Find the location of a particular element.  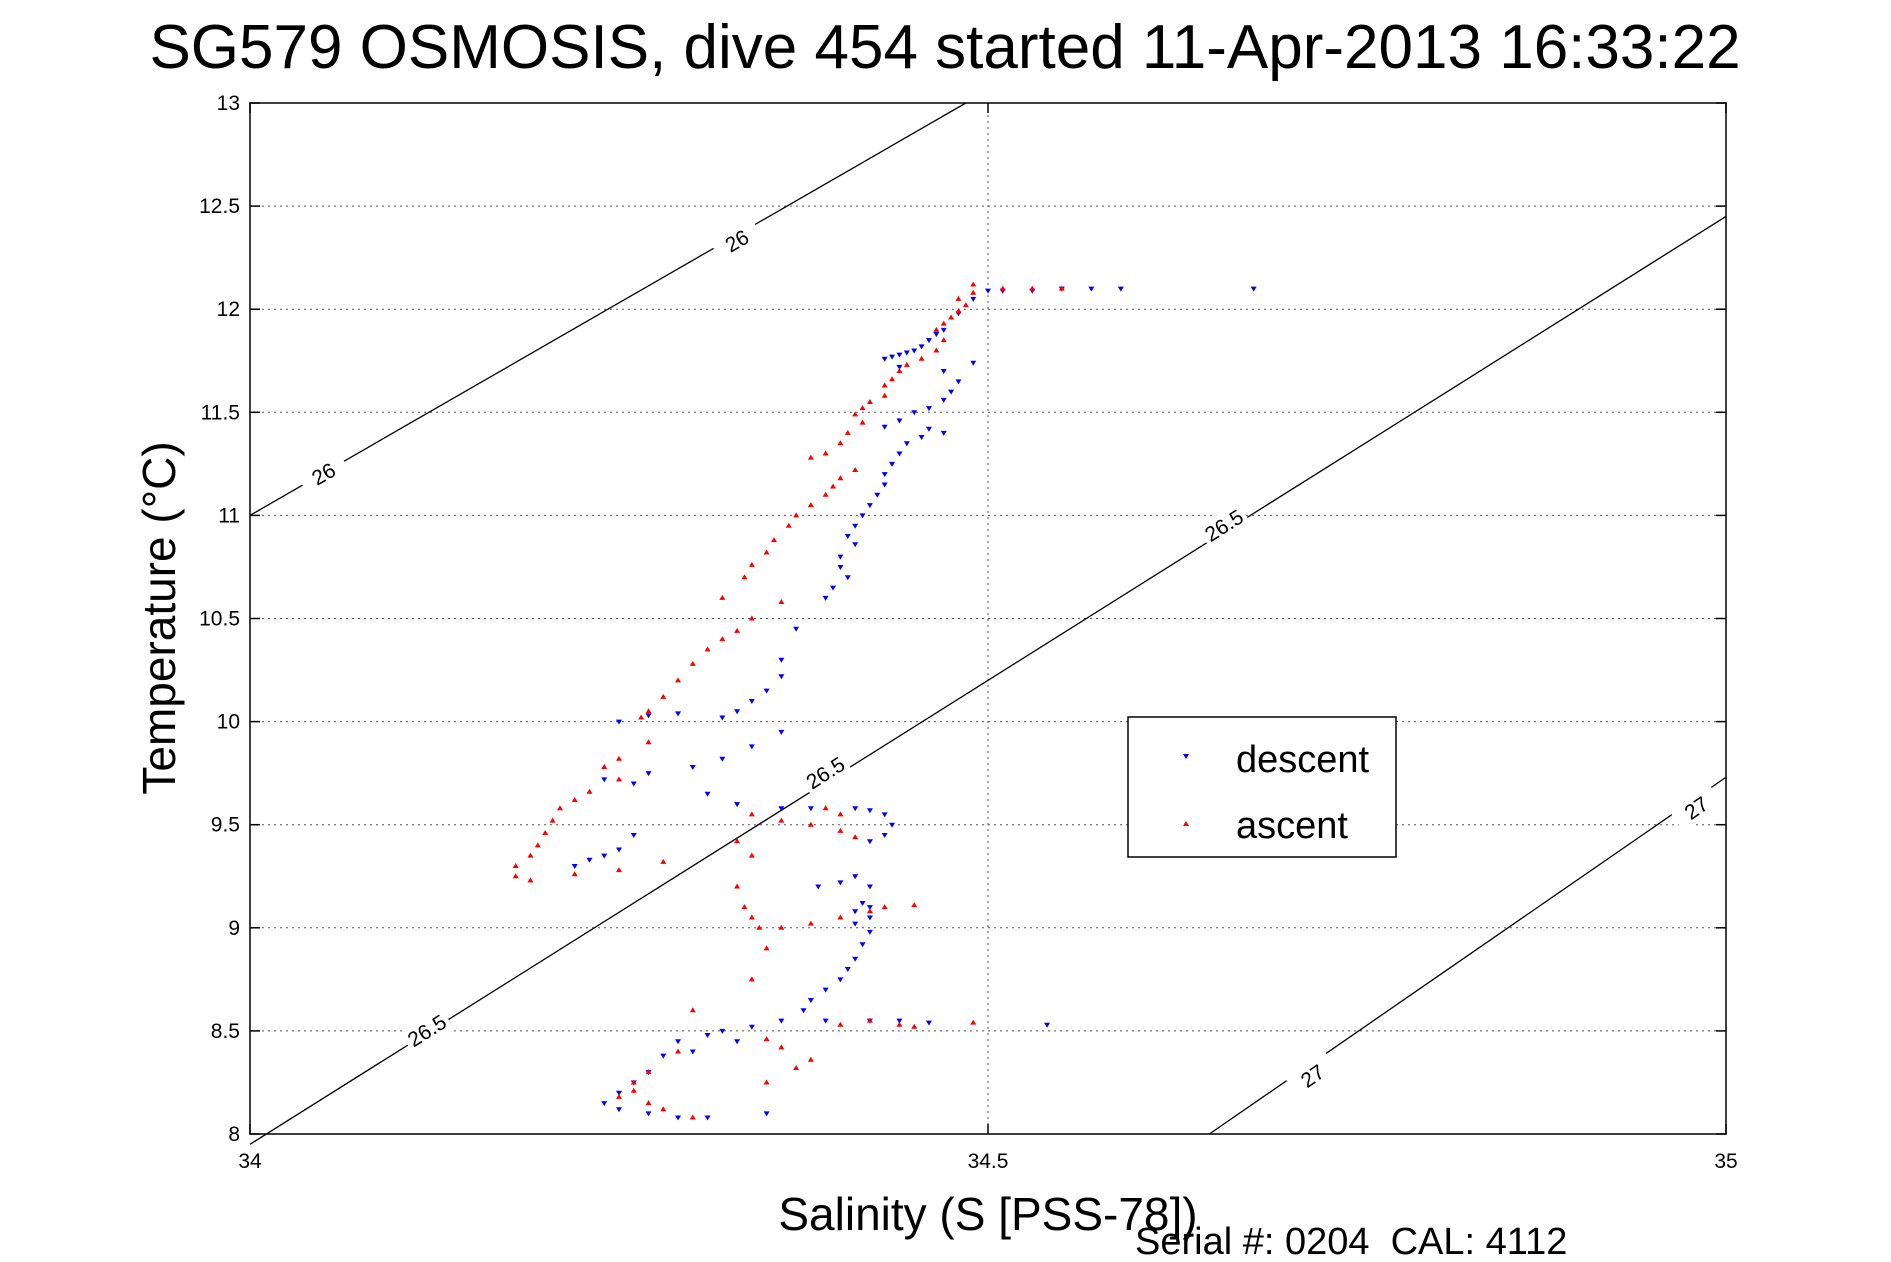

x-tick-label: 35 is located at coordinates (1725, 1161).